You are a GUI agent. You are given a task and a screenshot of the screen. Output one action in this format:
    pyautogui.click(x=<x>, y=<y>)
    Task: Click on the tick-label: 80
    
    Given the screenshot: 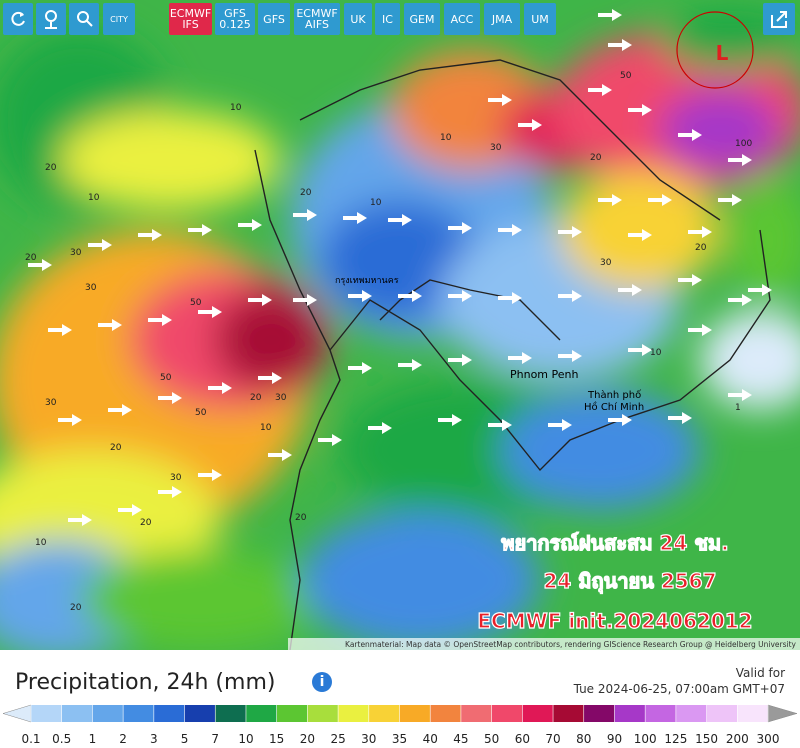 What is the action you would take?
    pyautogui.click(x=583, y=739)
    